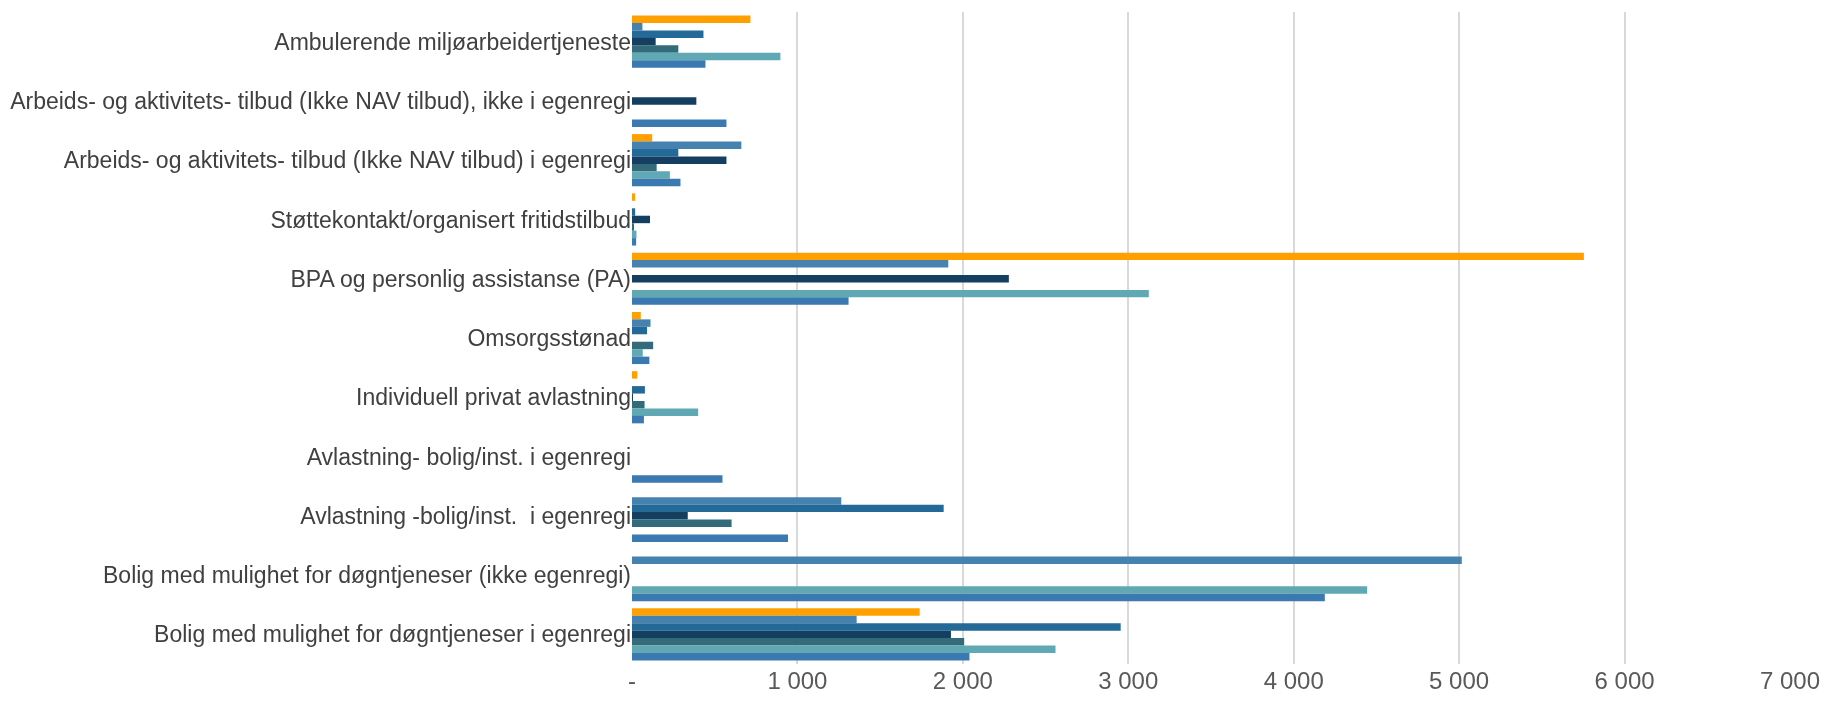 Image resolution: width=1835 pixels, height=709 pixels. What do you see at coordinates (347, 160) in the screenshot?
I see `y-tick-label: Arbeids- og aktivitets- tilbud (Ikke NAV tilbud) i egenregi` at bounding box center [347, 160].